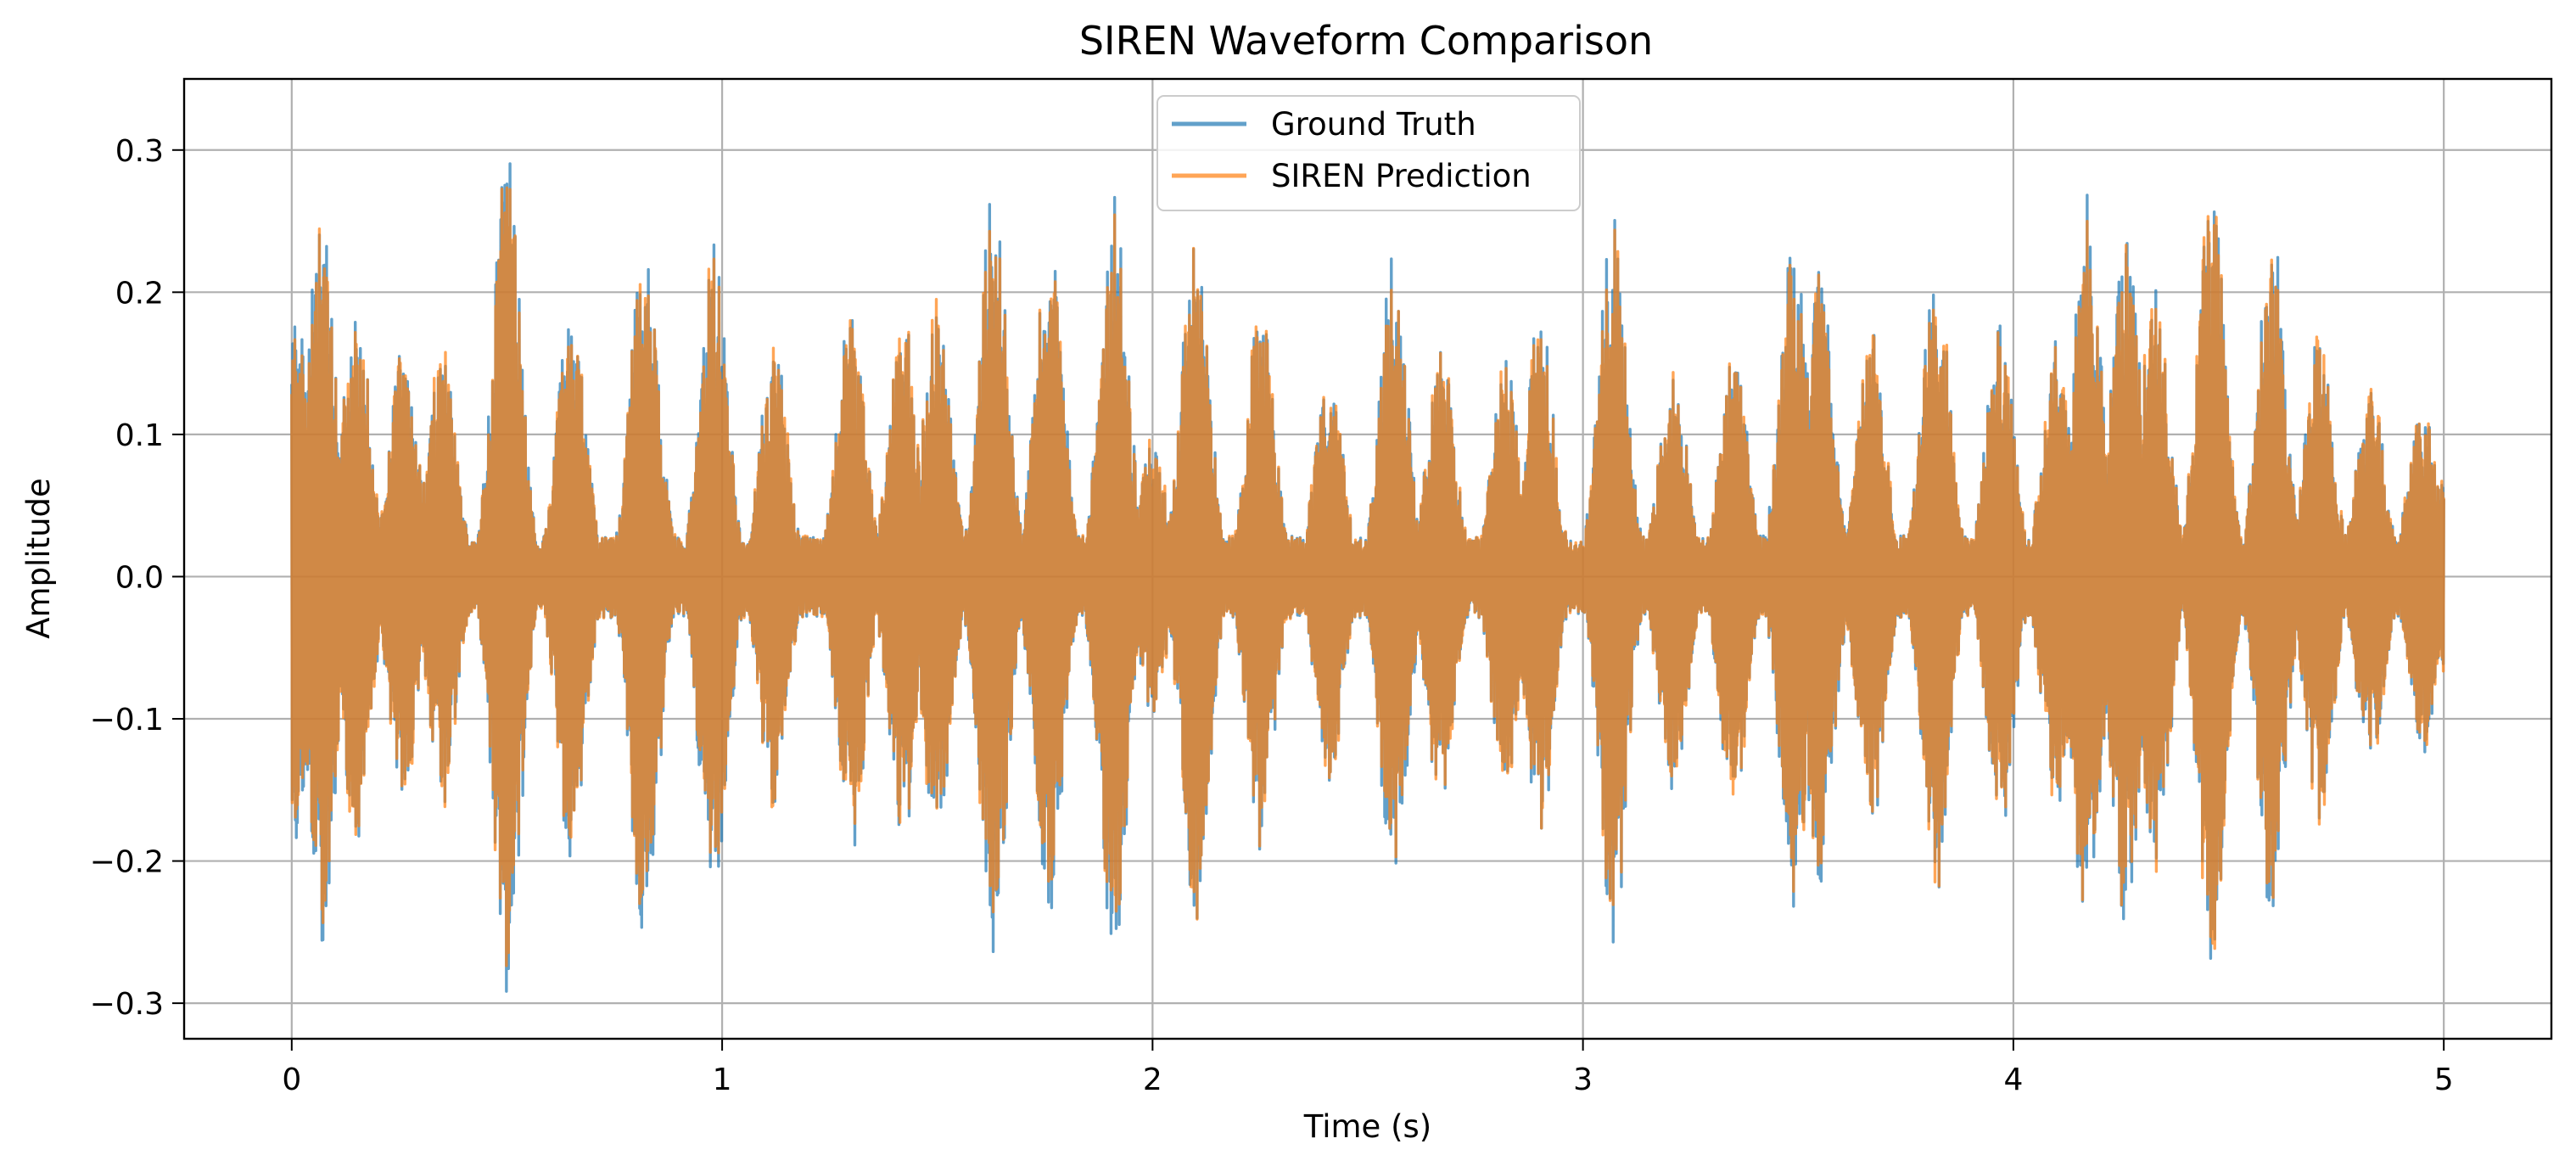  I want to click on x-axis-label: Time (s), so click(1367, 1127).